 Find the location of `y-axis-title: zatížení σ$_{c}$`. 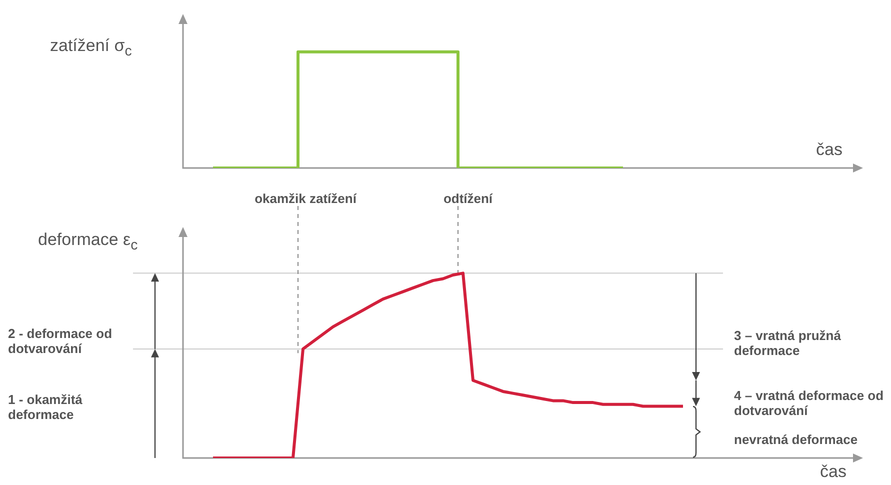

y-axis-title: zatížení σ$_{c}$ is located at coordinates (91, 48).